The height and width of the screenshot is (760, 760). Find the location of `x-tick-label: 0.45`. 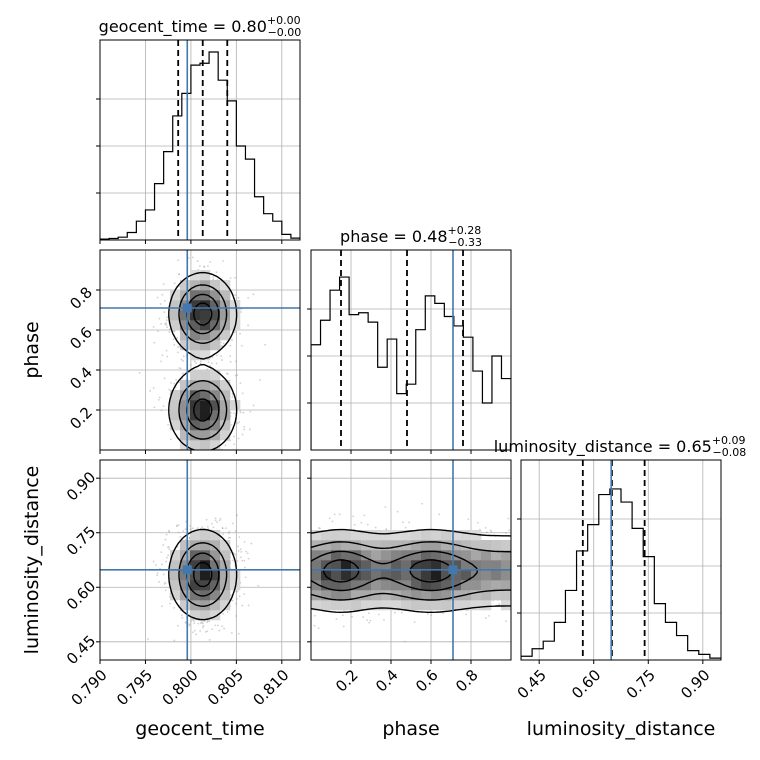

x-tick-label: 0.45 is located at coordinates (532, 684).